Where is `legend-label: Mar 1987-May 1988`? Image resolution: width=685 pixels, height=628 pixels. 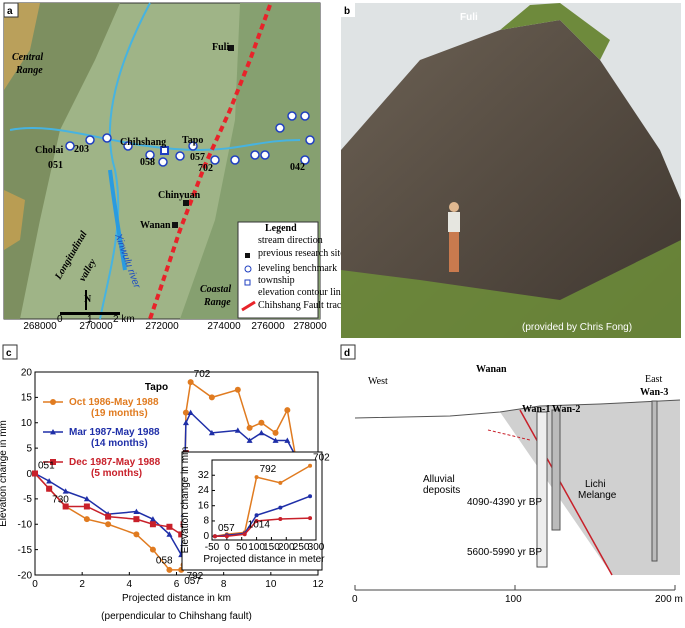
legend-label: Mar 1987-May 1988 is located at coordinates (114, 432).